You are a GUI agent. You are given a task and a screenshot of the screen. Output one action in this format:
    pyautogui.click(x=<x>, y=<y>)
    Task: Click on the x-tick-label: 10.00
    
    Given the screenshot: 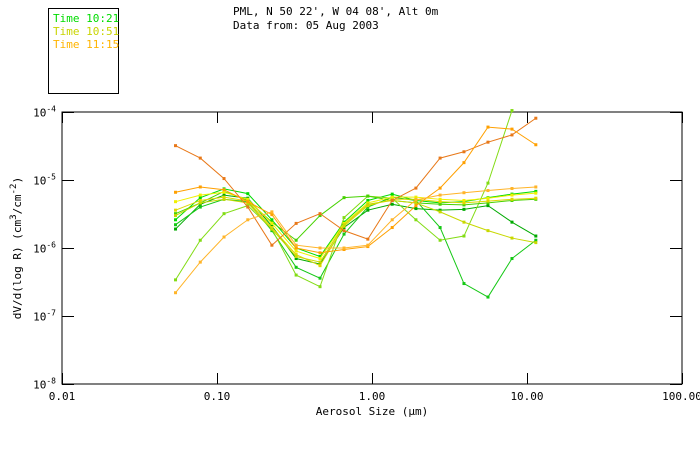 What is the action you would take?
    pyautogui.click(x=527, y=396)
    